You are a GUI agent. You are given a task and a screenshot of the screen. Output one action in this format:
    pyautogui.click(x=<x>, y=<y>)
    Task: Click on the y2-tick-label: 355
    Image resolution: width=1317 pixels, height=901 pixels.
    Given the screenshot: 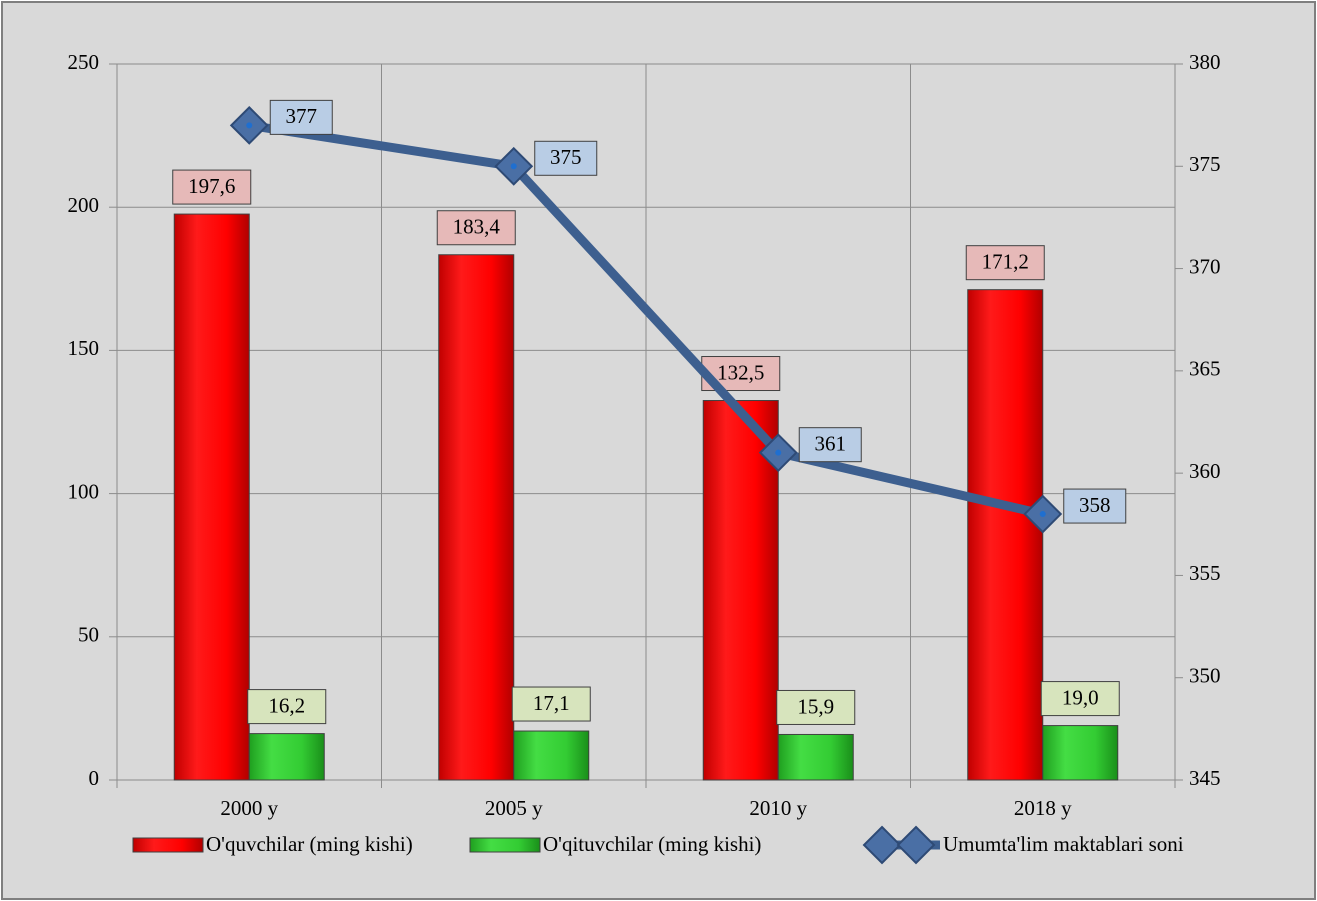 What is the action you would take?
    pyautogui.click(x=1205, y=573)
    